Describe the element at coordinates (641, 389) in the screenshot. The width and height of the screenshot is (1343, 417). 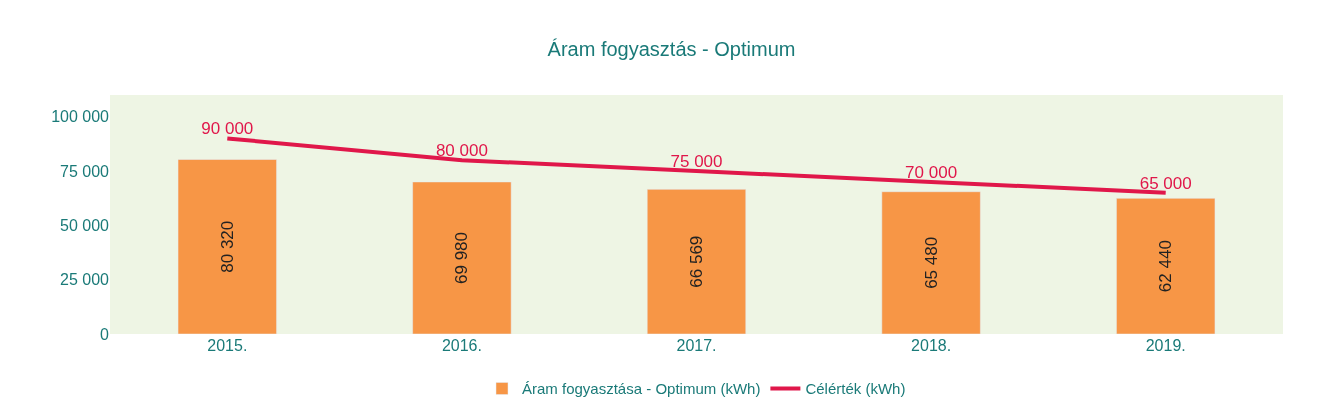
I see `legend-label: Áram fogyasztása - Optimum (kWh)` at that location.